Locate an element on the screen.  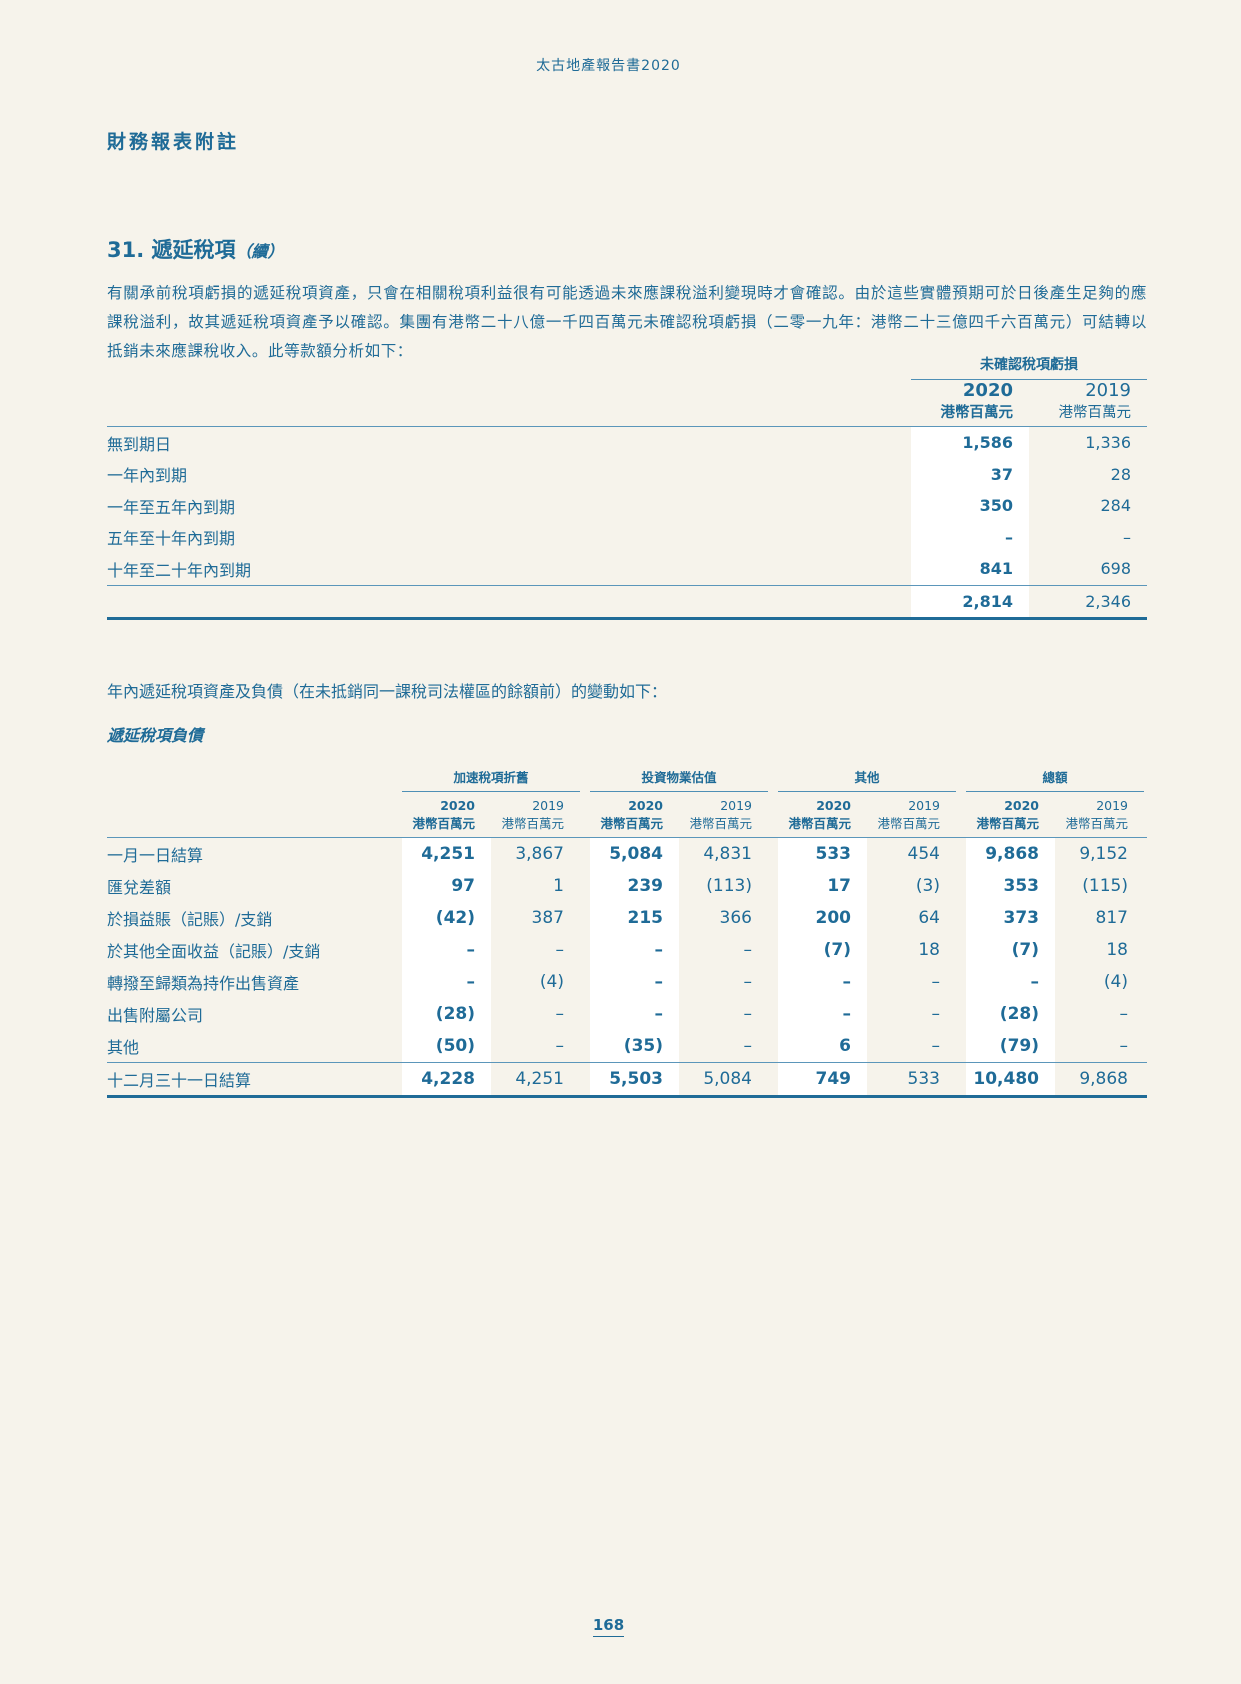
value-cell: 366 is located at coordinates (735, 918).